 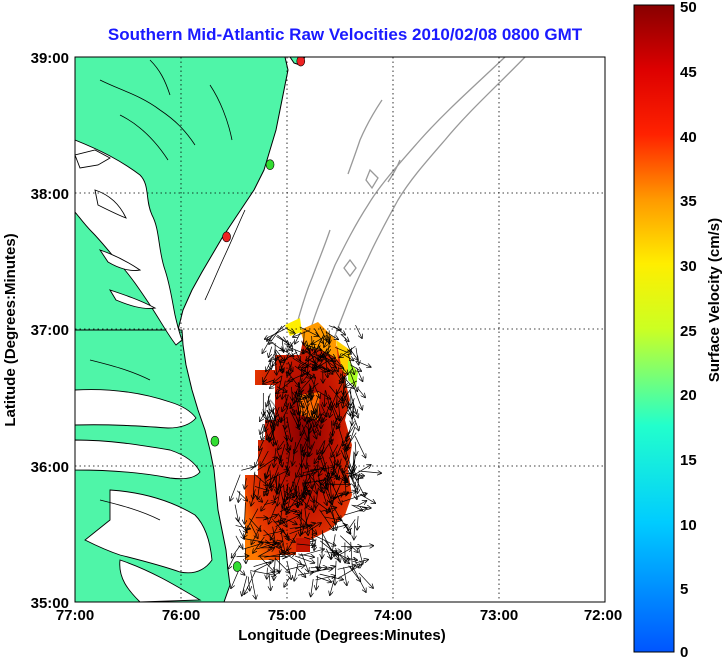 What do you see at coordinates (50, 467) in the screenshot?
I see `y-tick-label: 36:00` at bounding box center [50, 467].